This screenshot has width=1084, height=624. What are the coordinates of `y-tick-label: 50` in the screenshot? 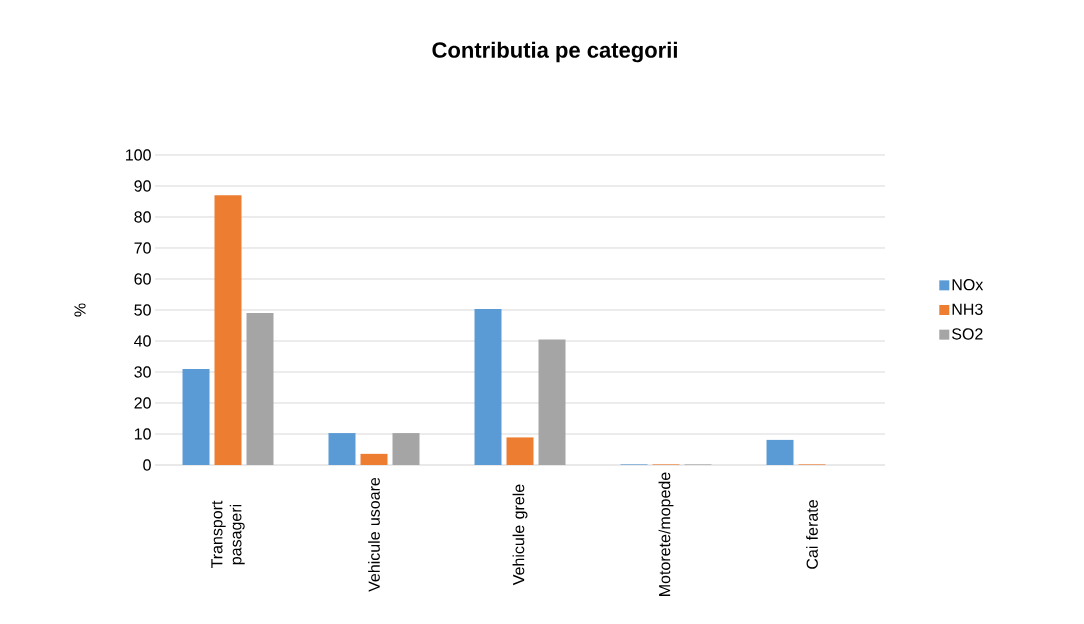 It's located at (142, 310).